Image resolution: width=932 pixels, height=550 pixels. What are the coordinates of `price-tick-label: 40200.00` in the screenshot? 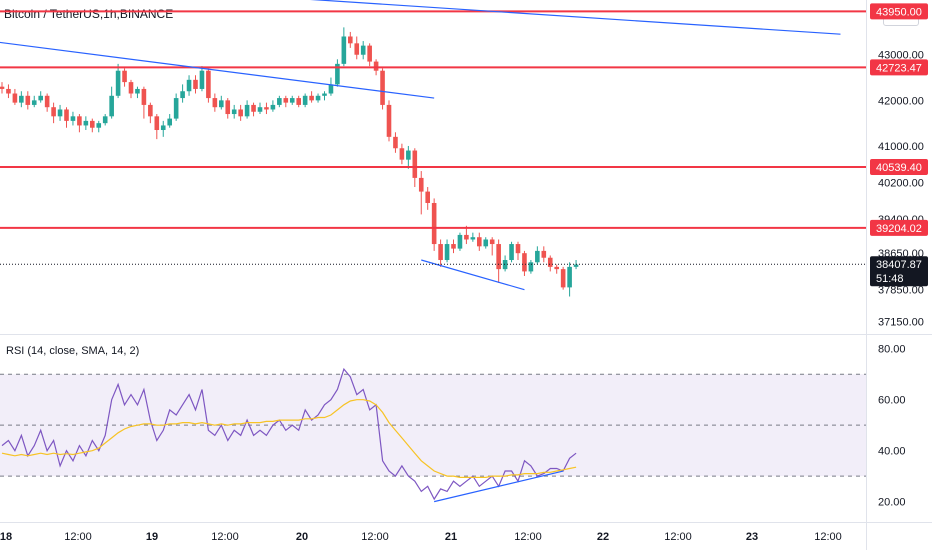 It's located at (901, 183).